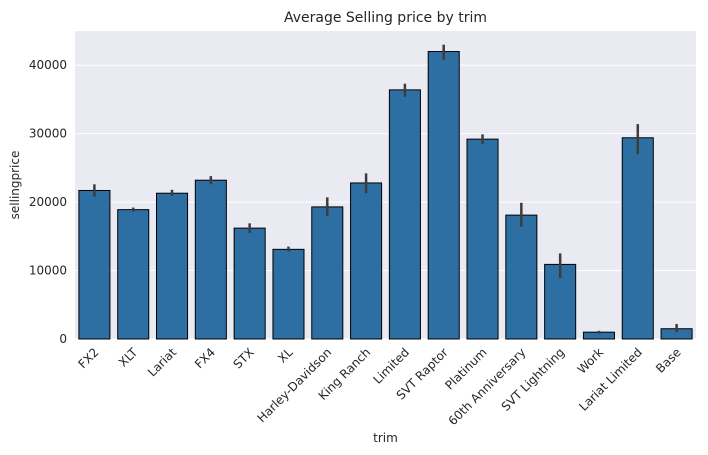 This screenshot has height=455, width=708. Describe the element at coordinates (15, 185) in the screenshot. I see `y-axis-label: sellingprice` at that location.